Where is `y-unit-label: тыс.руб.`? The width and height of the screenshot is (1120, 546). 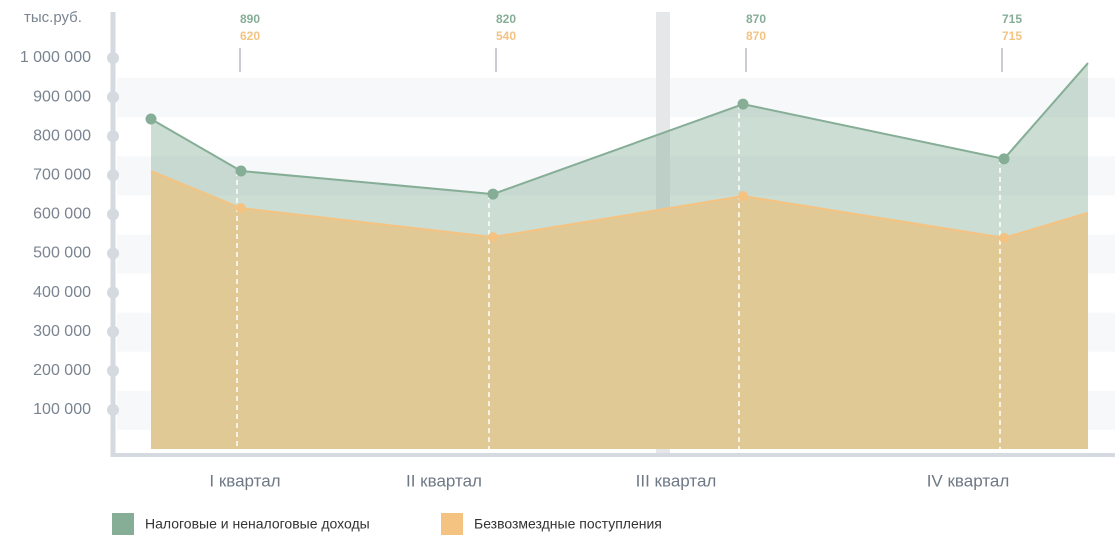
y-unit-label: тыс.руб. is located at coordinates (53, 17).